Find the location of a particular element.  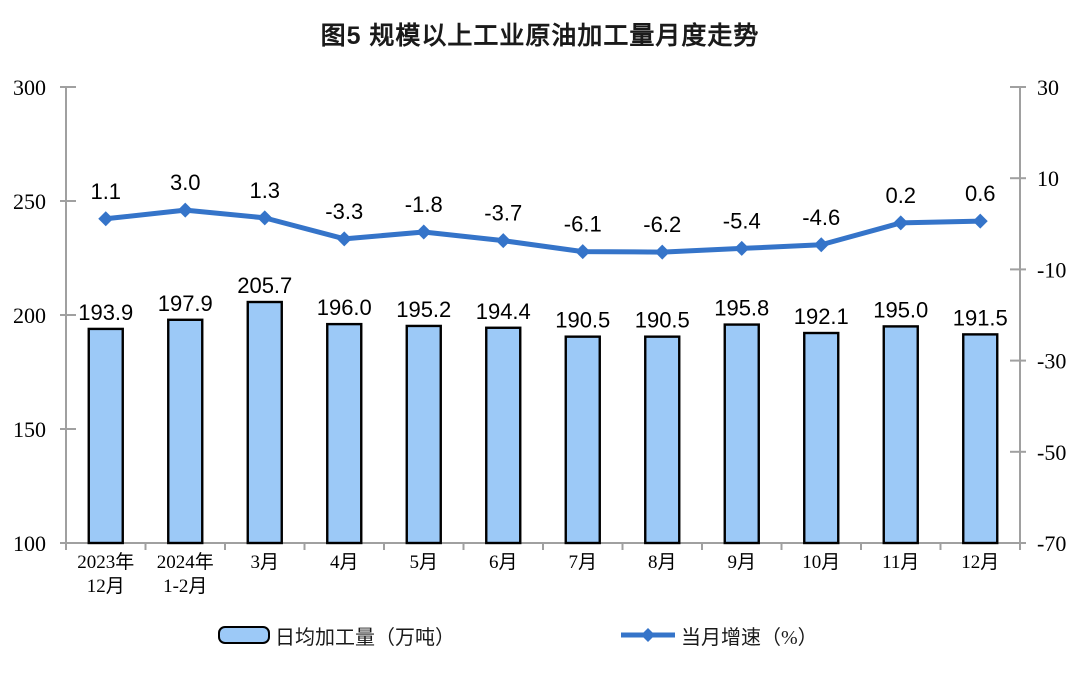

x-axis-category-label: 2024年 1-2月 is located at coordinates (185, 574).